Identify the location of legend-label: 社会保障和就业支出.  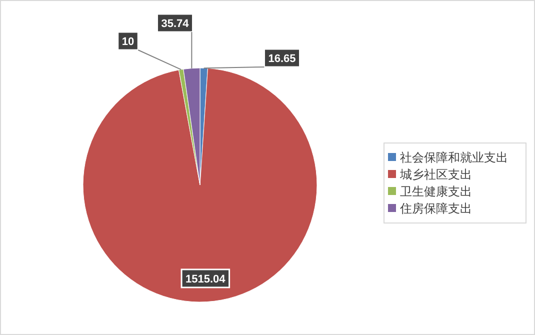
(454, 157).